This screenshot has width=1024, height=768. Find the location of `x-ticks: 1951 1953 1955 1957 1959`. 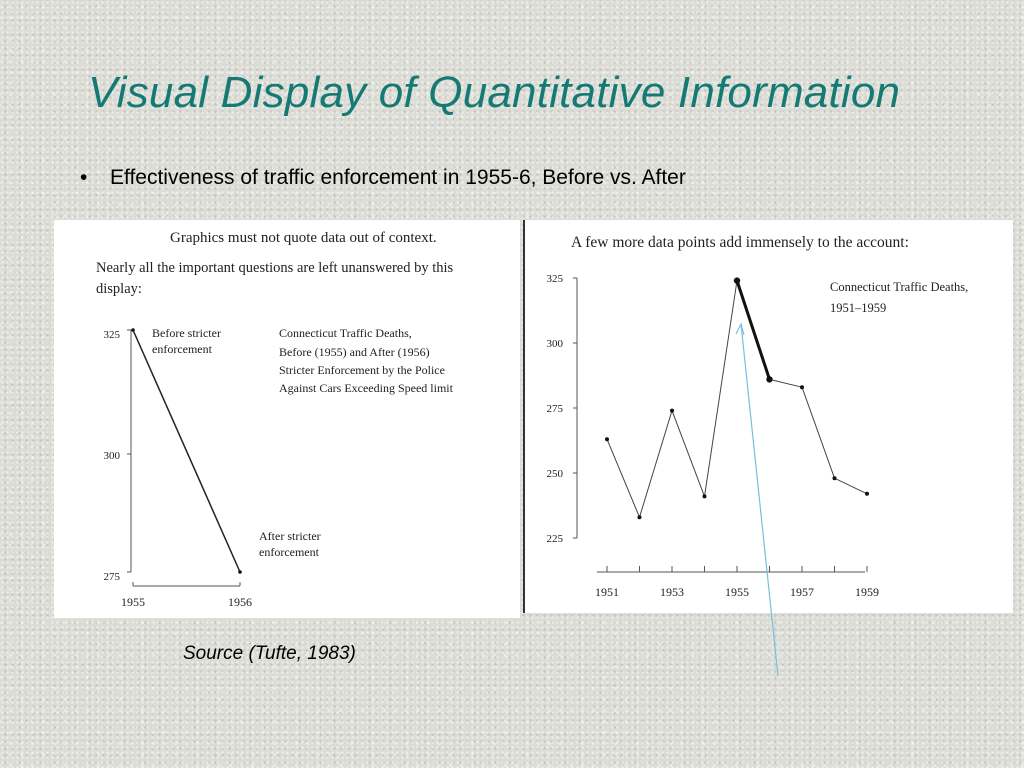

x-ticks: 1951 1953 1955 1957 1959 is located at coordinates (737, 582).